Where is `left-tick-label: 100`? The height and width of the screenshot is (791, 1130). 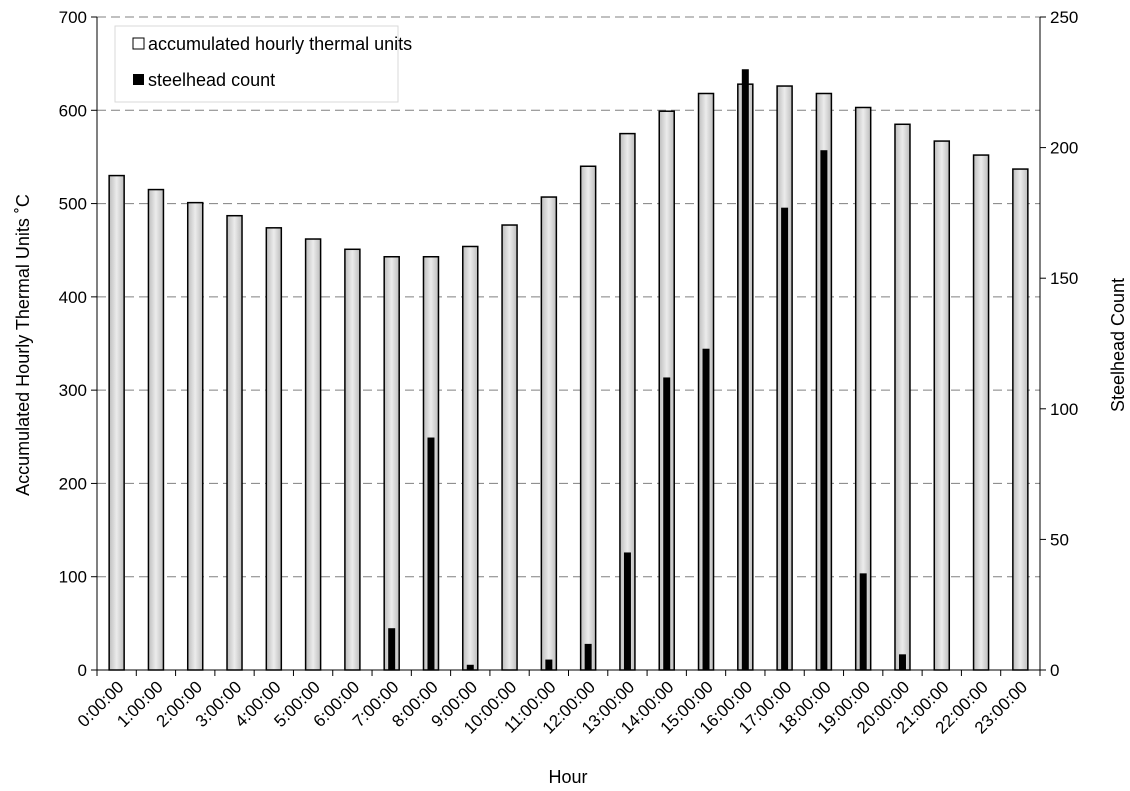 left-tick-label: 100 is located at coordinates (73, 577).